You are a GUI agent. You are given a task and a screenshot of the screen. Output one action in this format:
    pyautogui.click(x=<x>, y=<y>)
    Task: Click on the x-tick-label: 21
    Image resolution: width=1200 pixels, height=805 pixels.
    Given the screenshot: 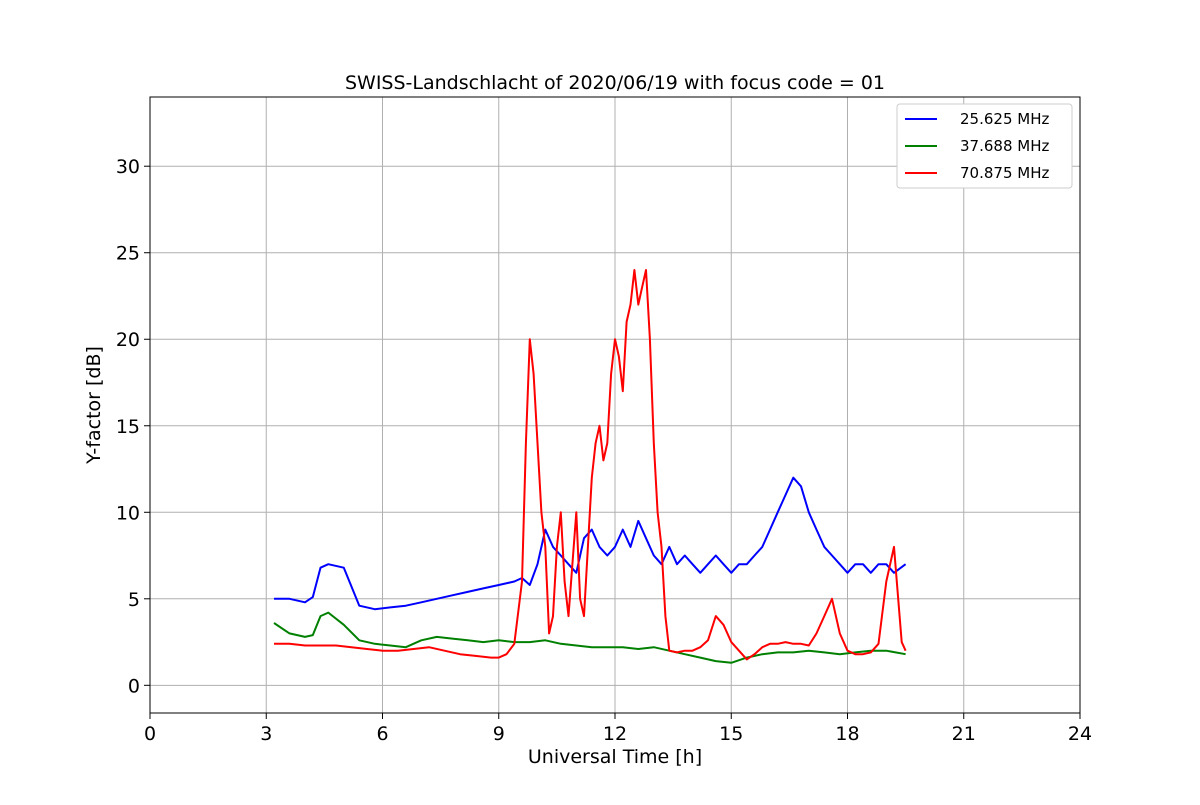 What is the action you would take?
    pyautogui.click(x=964, y=734)
    